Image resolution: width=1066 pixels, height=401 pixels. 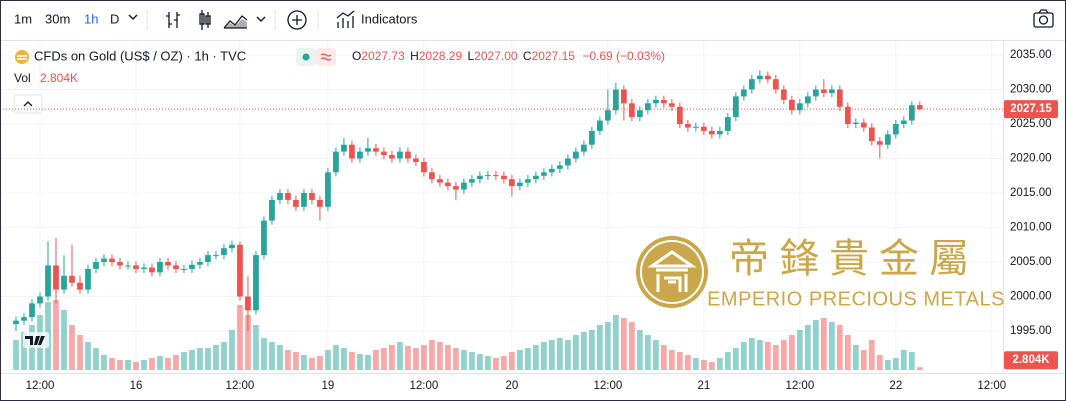 I want to click on ohlc-value: 2028.29, so click(x=441, y=56).